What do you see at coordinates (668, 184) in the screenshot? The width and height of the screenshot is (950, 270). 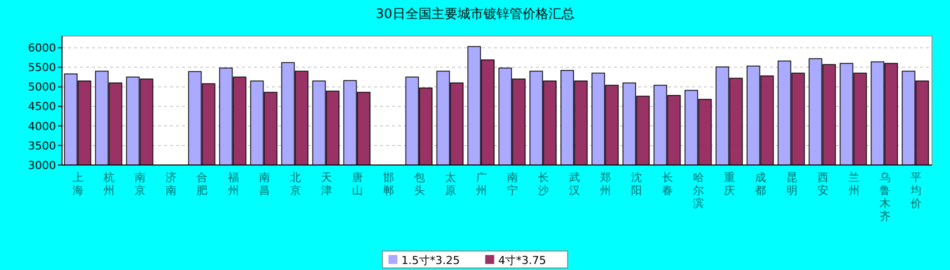 I see `x-tick-label: 长春` at bounding box center [668, 184].